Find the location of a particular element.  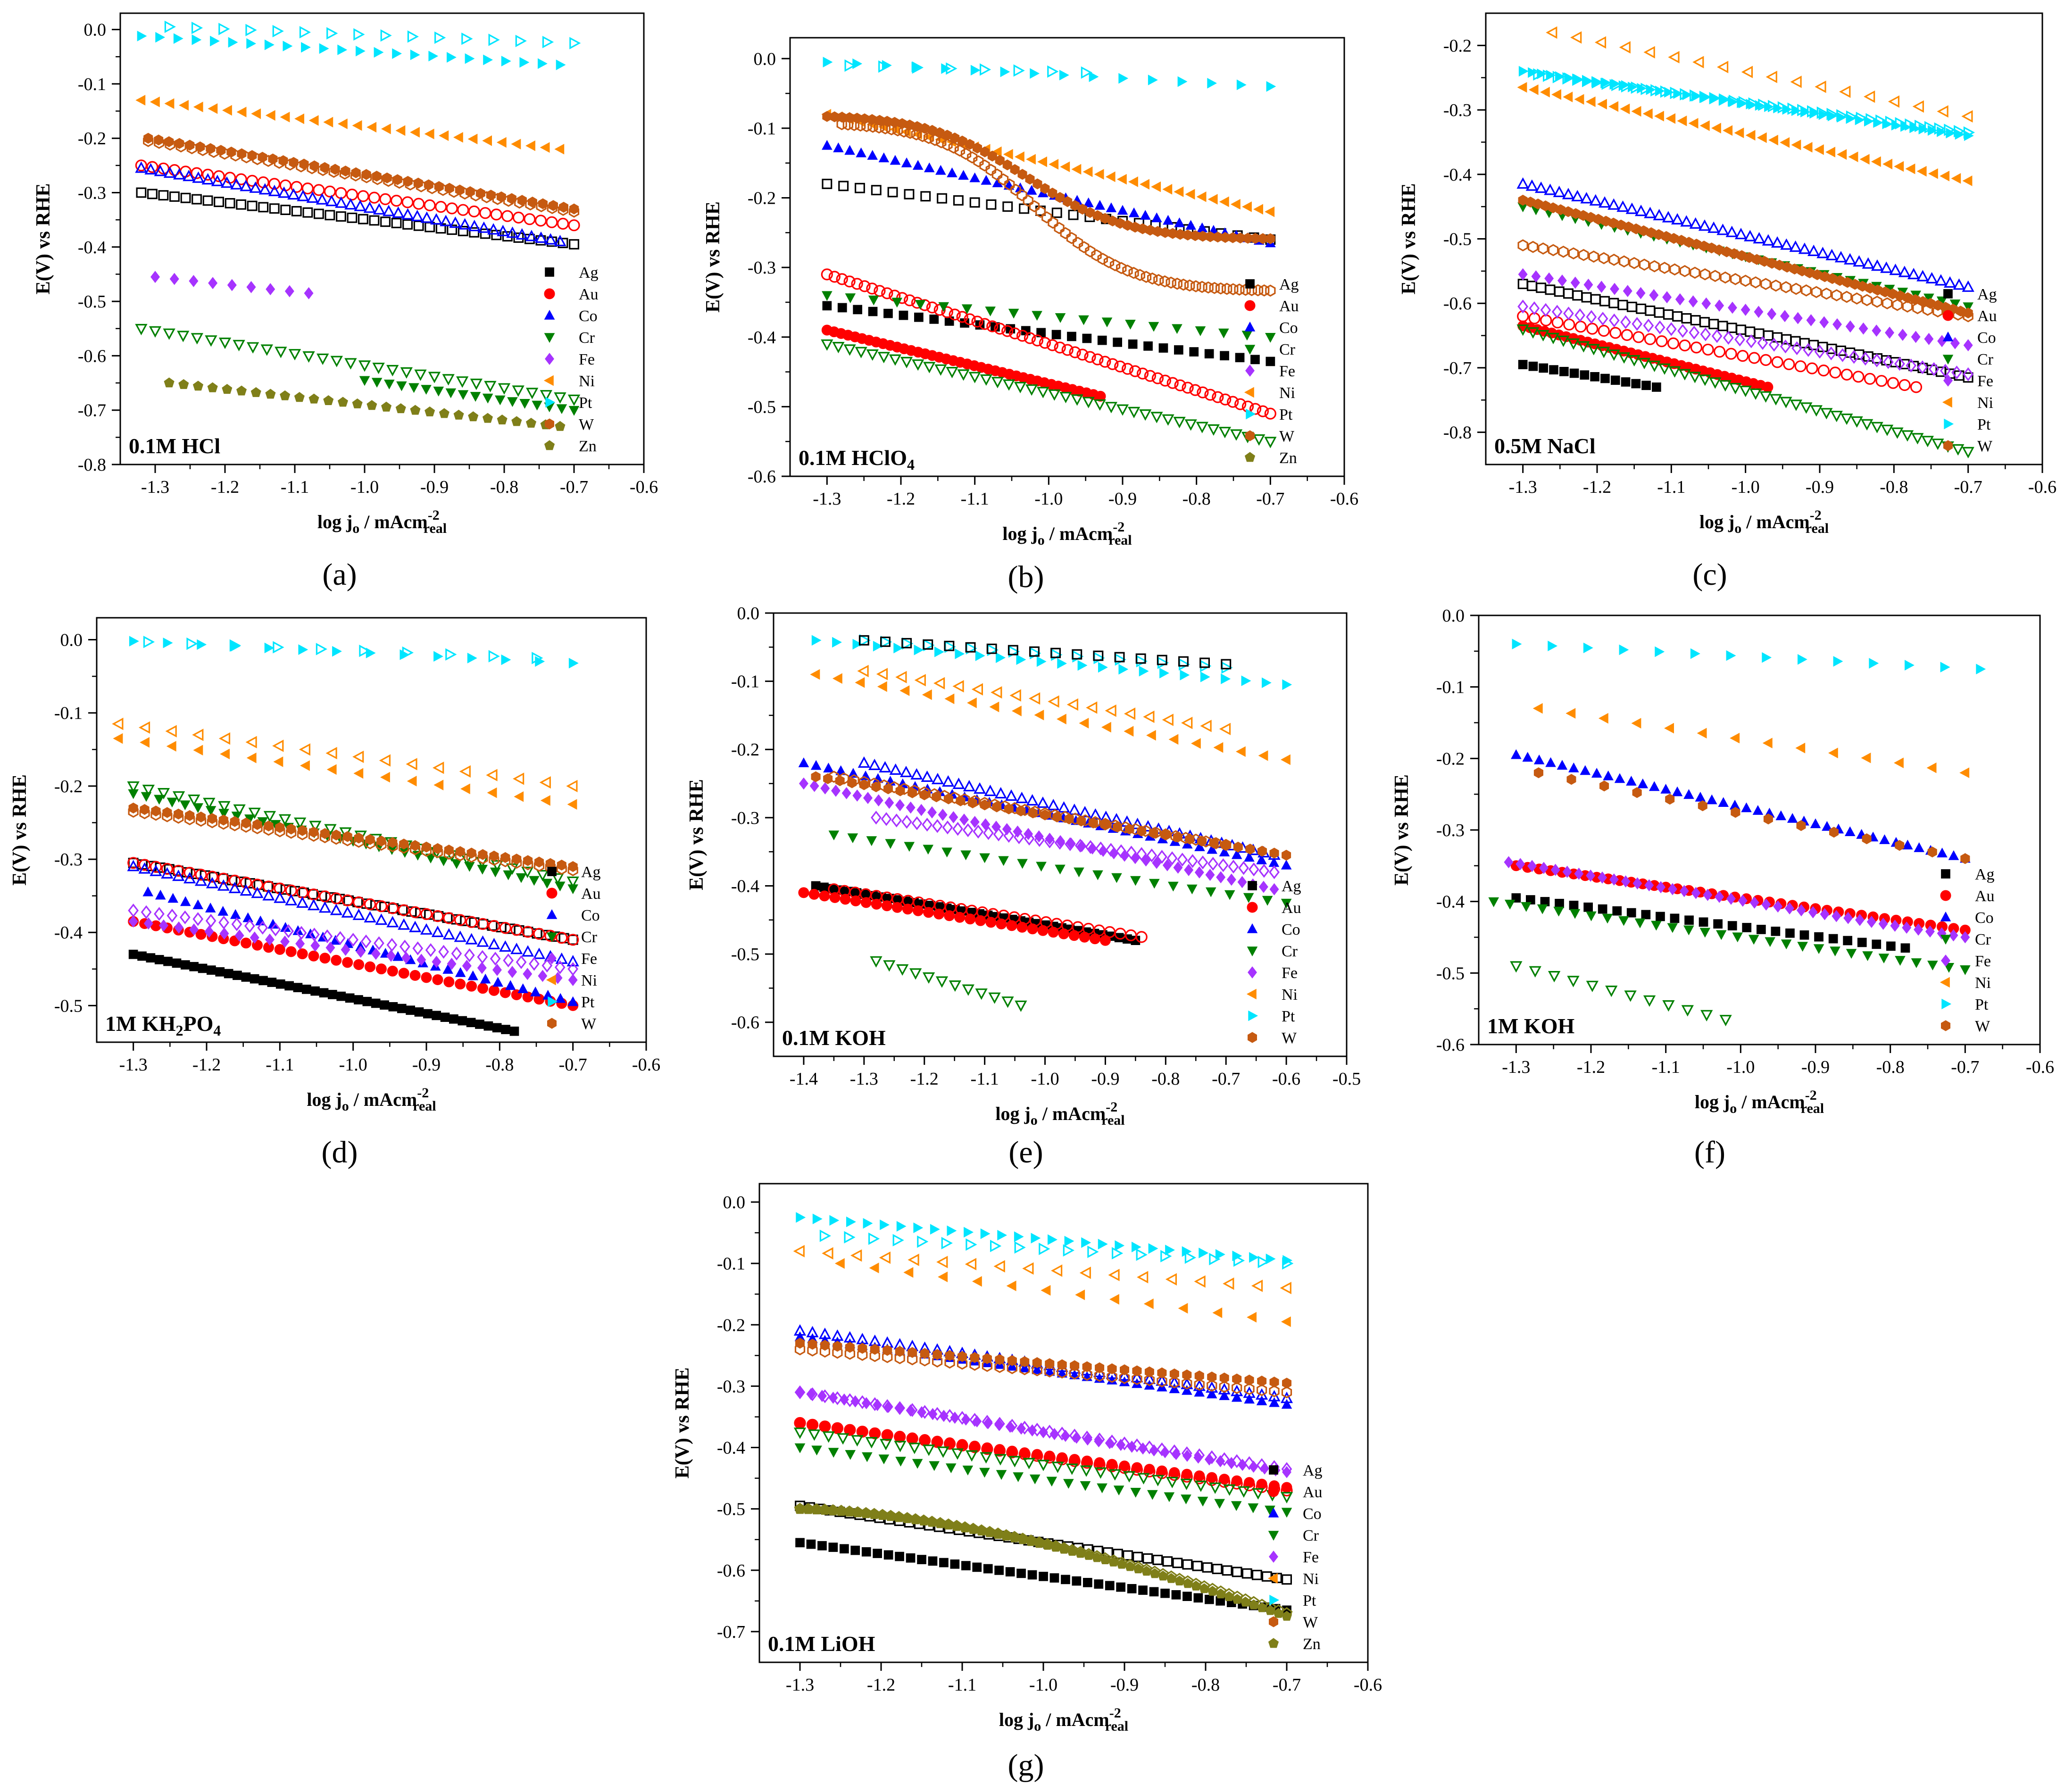

series-w-open is located at coordinates (1056, 207).